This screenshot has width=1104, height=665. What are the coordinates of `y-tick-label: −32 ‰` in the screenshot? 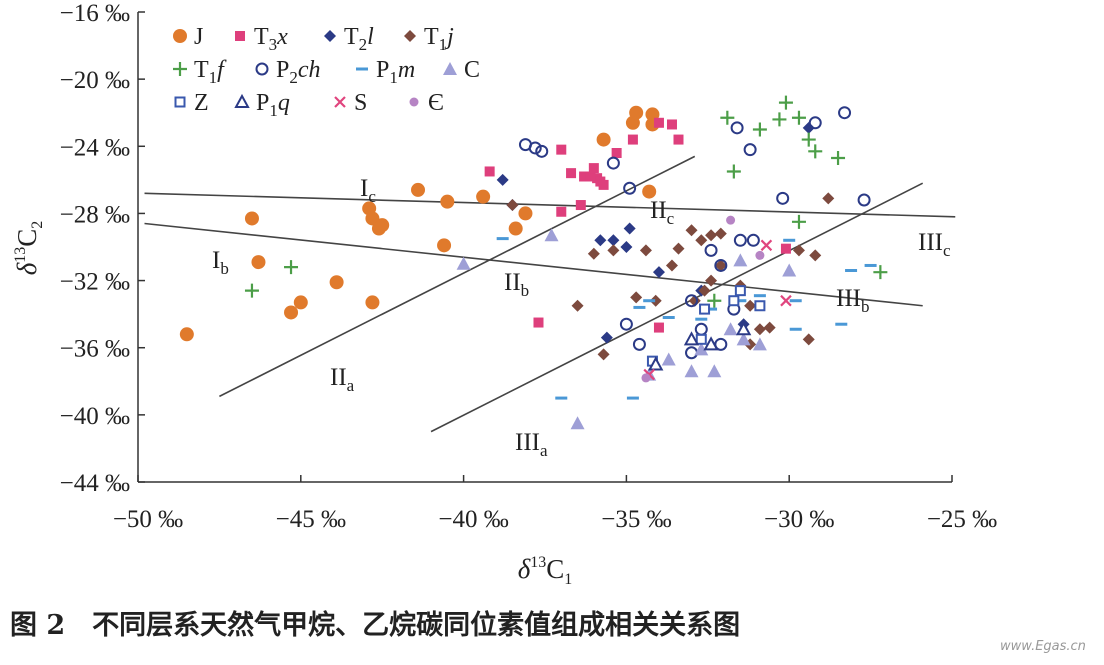 It's located at (95, 282).